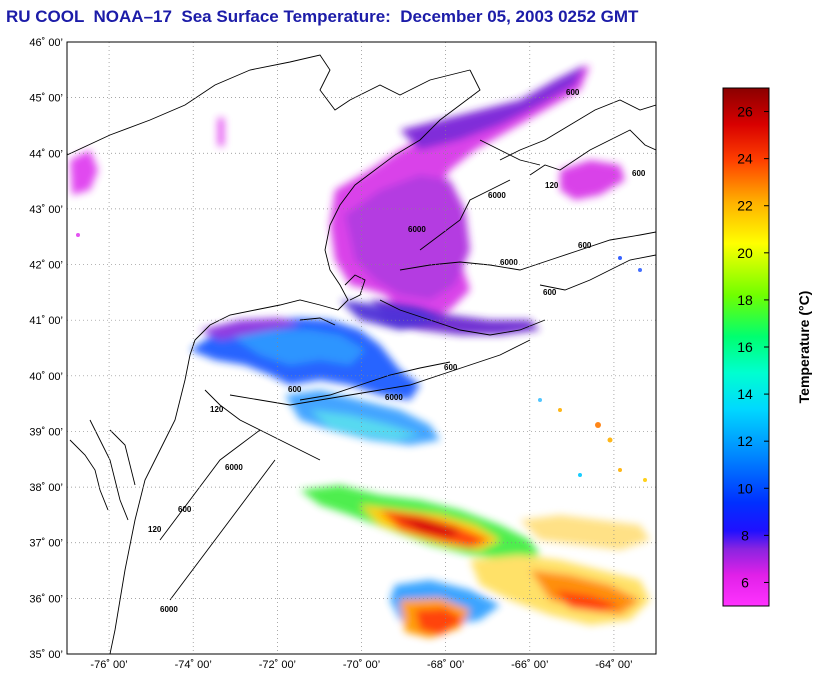 The width and height of the screenshot is (817, 673). What do you see at coordinates (445, 665) in the screenshot?
I see `longitude-tick-label: -68˚ 00’` at bounding box center [445, 665].